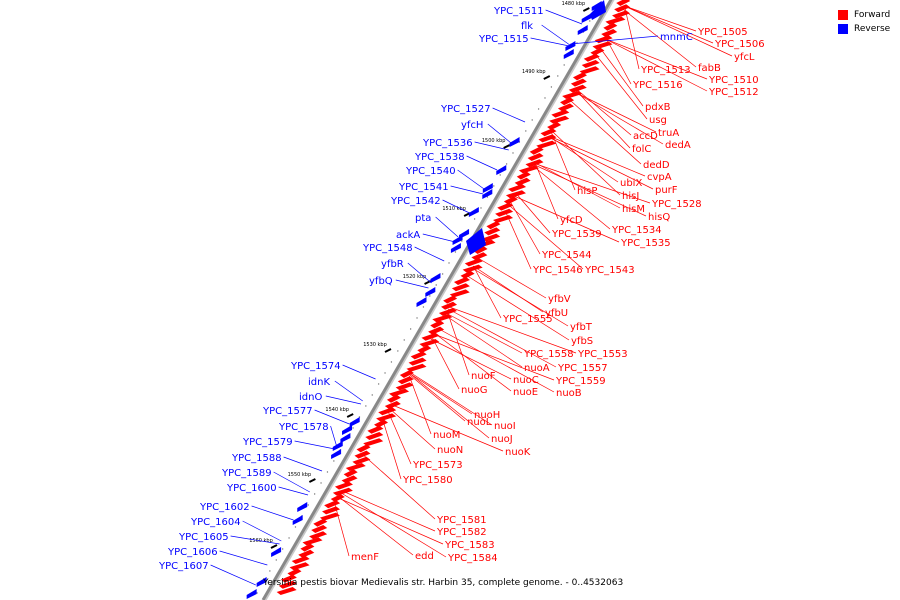 Image resolution: width=900 pixels, height=600 pixels. Describe the element at coordinates (408, 235) in the screenshot. I see `reverse-gene-label: ackA` at that location.